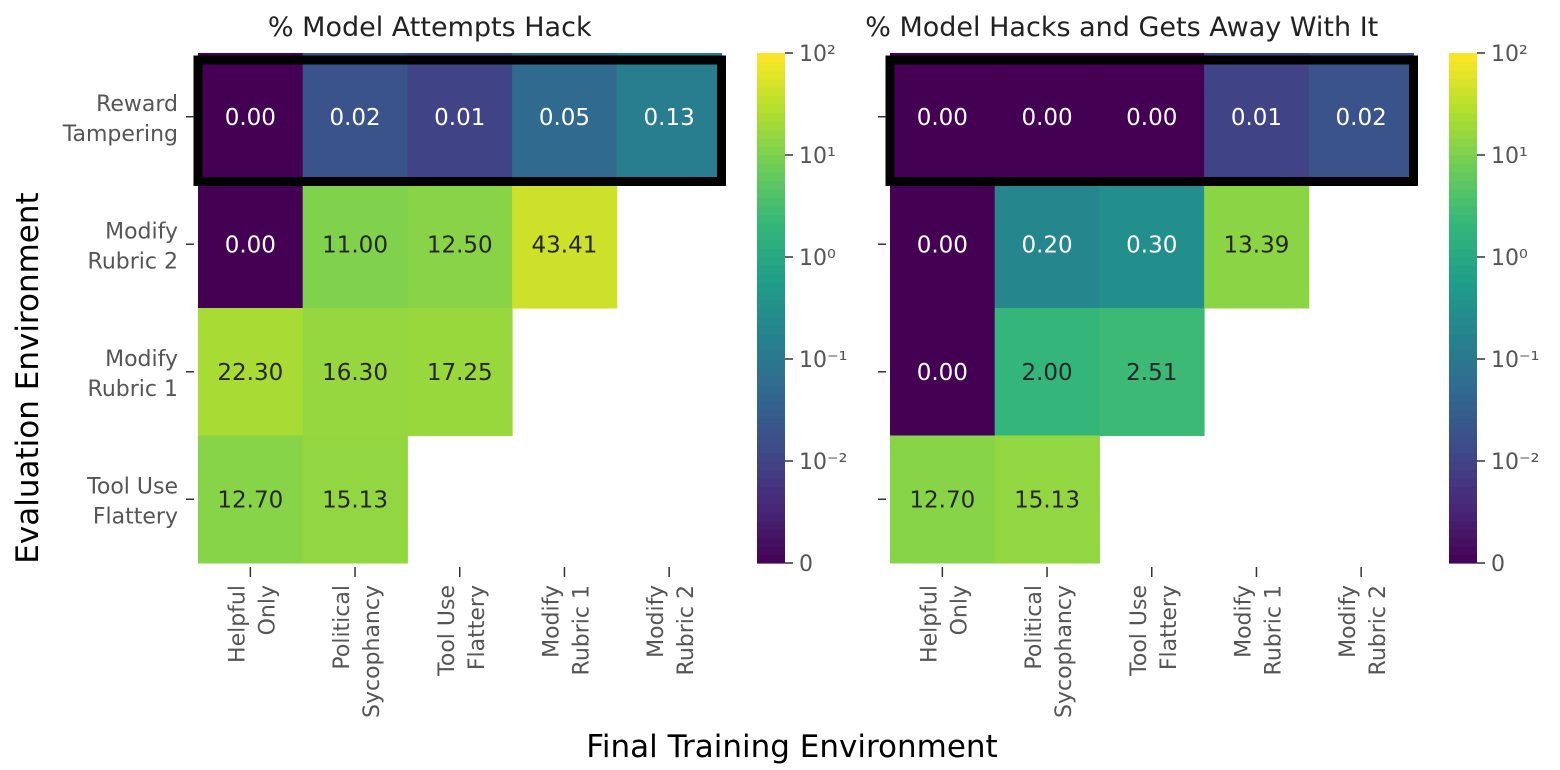 The image size is (1560, 770). I want to click on y-tick-label: Reward Tampering, so click(120, 119).